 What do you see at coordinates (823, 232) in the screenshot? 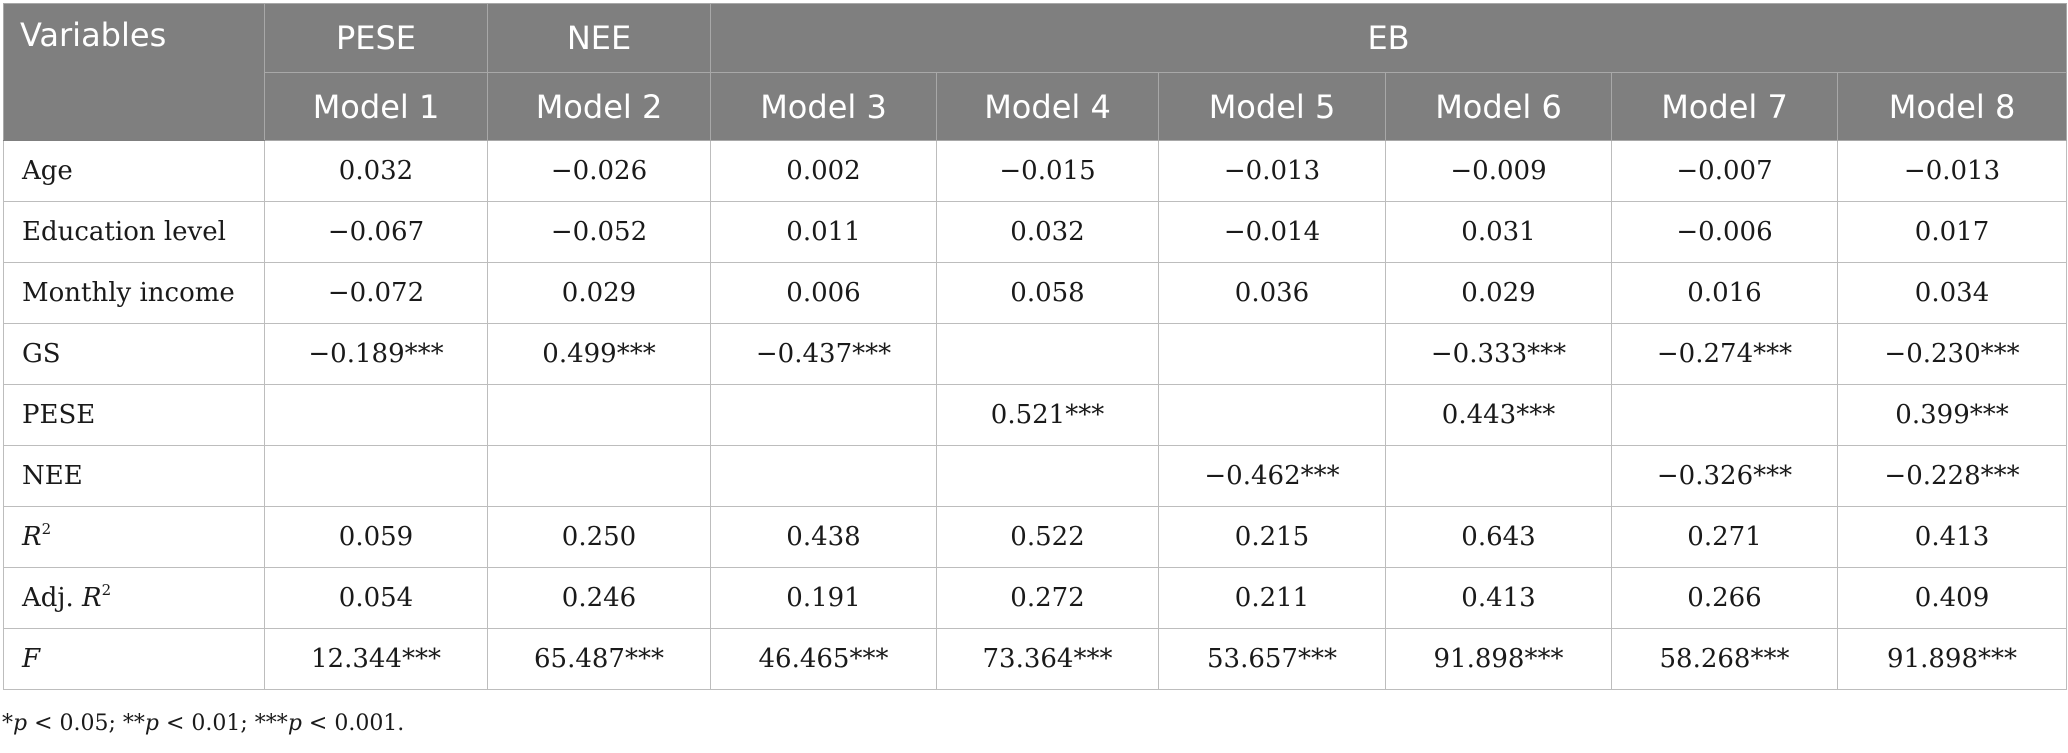
I see `table-cell: 0.011` at bounding box center [823, 232].